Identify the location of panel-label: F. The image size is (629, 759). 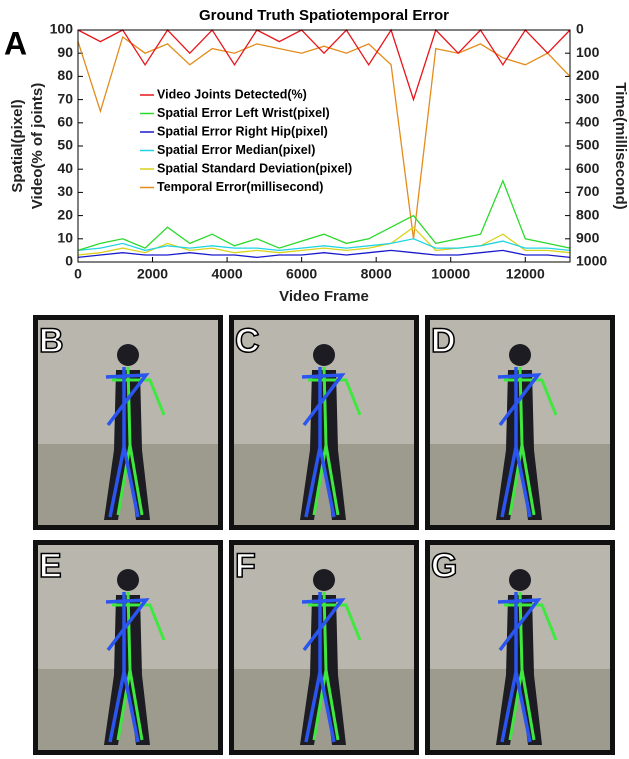
(245, 566).